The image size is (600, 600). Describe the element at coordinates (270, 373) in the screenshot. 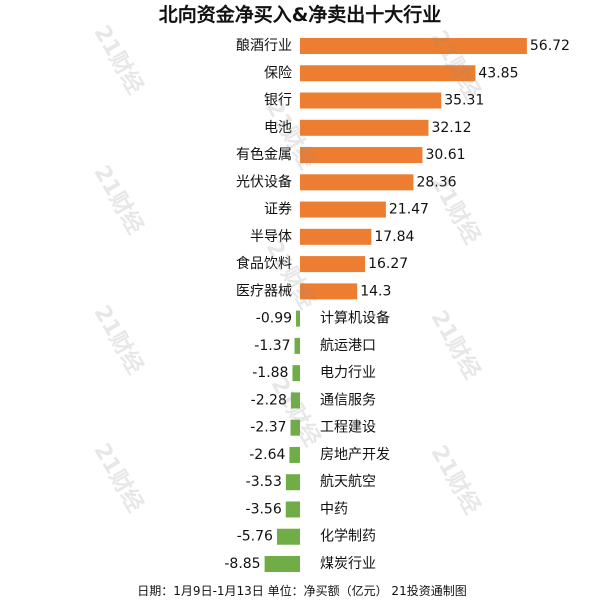

I see `value-label: -1.88` at that location.